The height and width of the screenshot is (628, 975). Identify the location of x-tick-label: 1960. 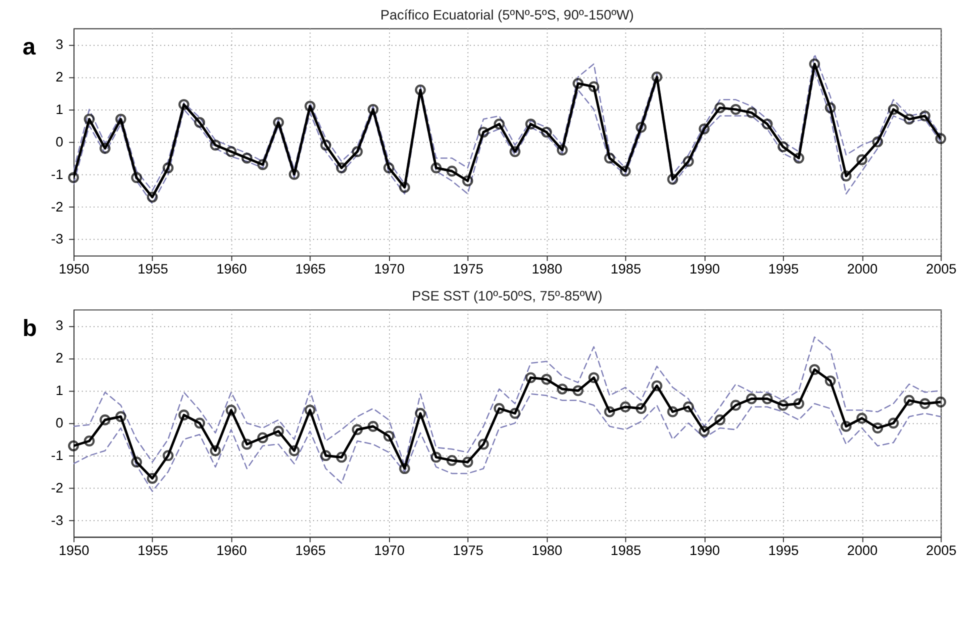
(232, 269).